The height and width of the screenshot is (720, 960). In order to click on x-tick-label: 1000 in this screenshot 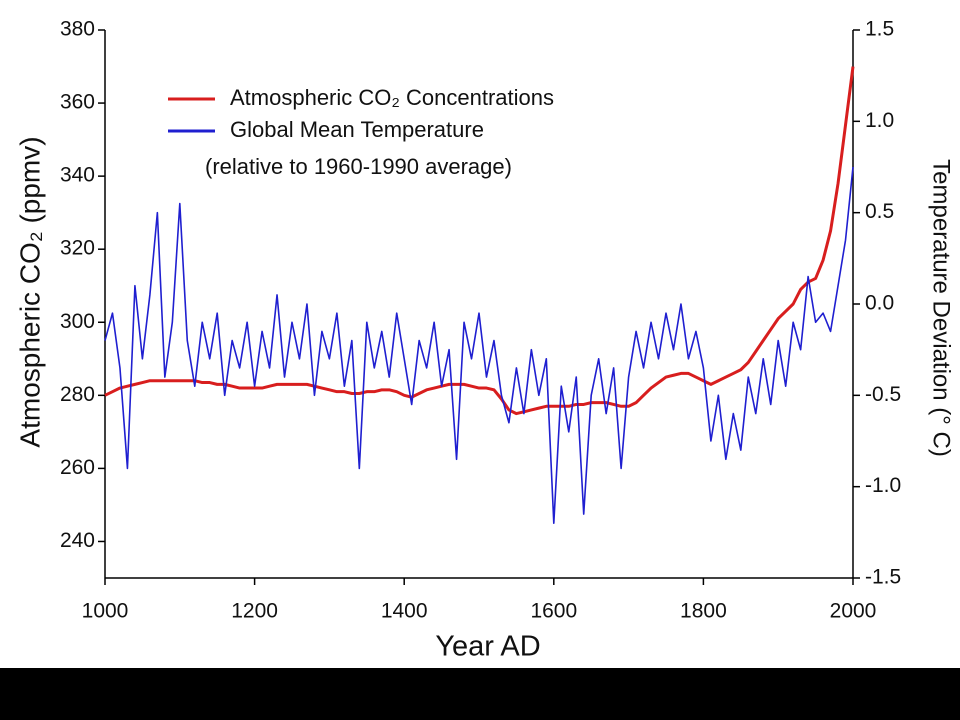, I will do `click(105, 611)`.